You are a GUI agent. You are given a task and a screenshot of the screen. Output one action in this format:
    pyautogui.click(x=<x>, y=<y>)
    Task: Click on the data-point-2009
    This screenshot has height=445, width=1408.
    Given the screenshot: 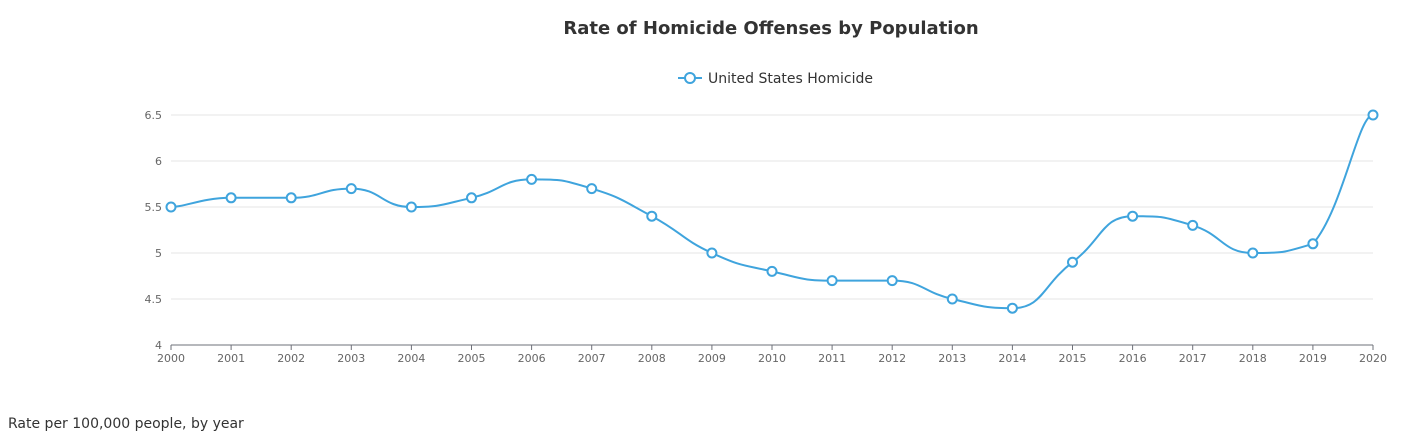 What is the action you would take?
    pyautogui.click(x=712, y=253)
    